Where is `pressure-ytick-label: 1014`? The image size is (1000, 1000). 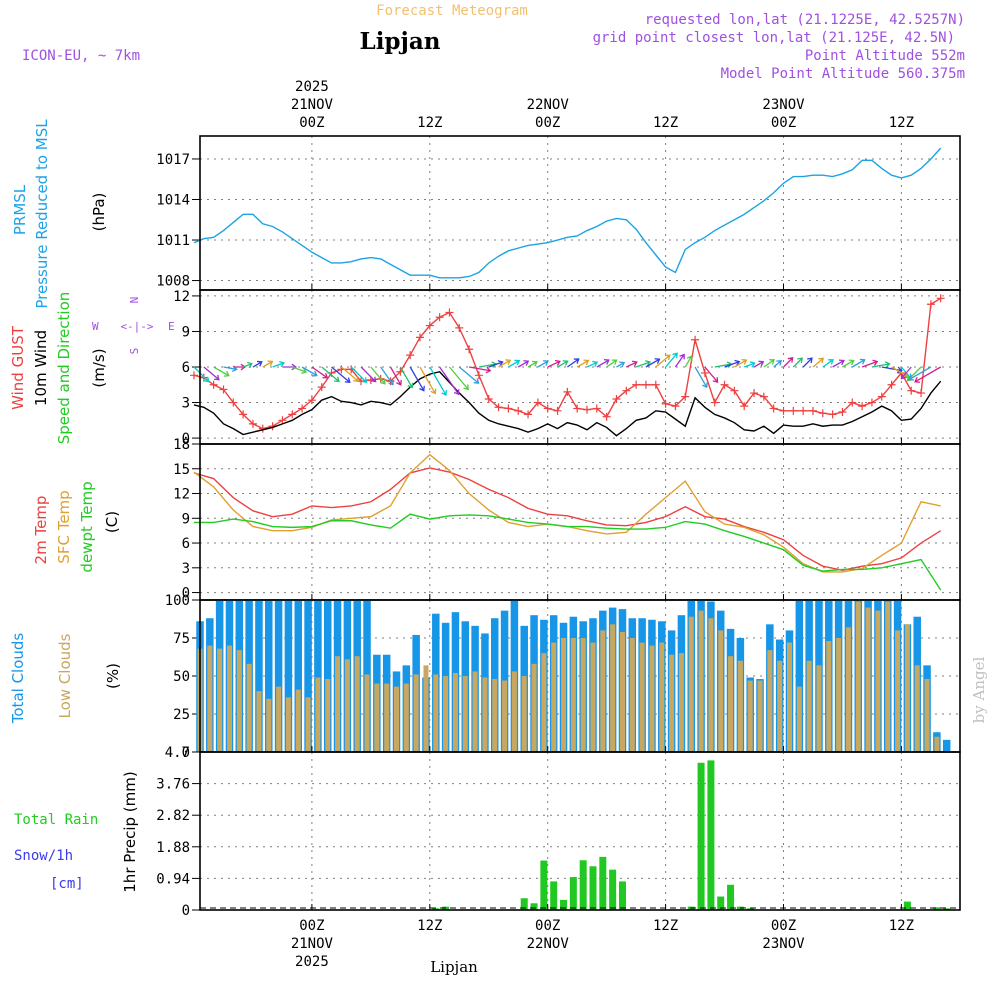 pressure-ytick-label: 1014 is located at coordinates (173, 200).